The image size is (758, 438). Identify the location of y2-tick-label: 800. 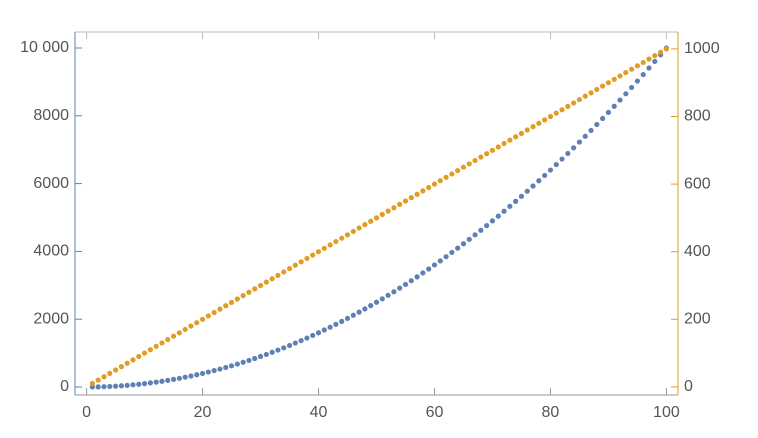
(697, 116).